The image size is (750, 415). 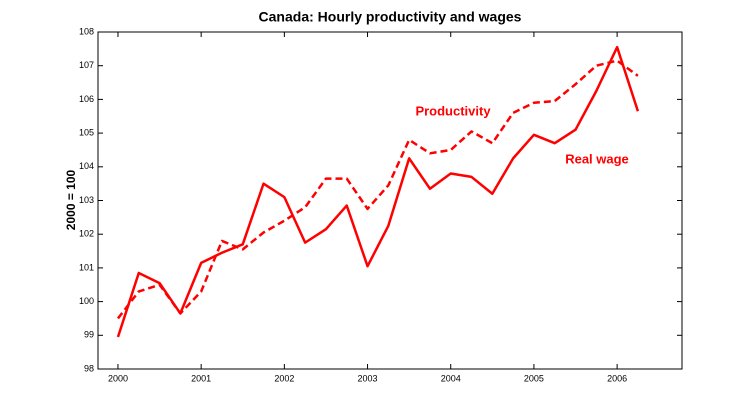 What do you see at coordinates (86, 166) in the screenshot?
I see `y-tick-label: 104` at bounding box center [86, 166].